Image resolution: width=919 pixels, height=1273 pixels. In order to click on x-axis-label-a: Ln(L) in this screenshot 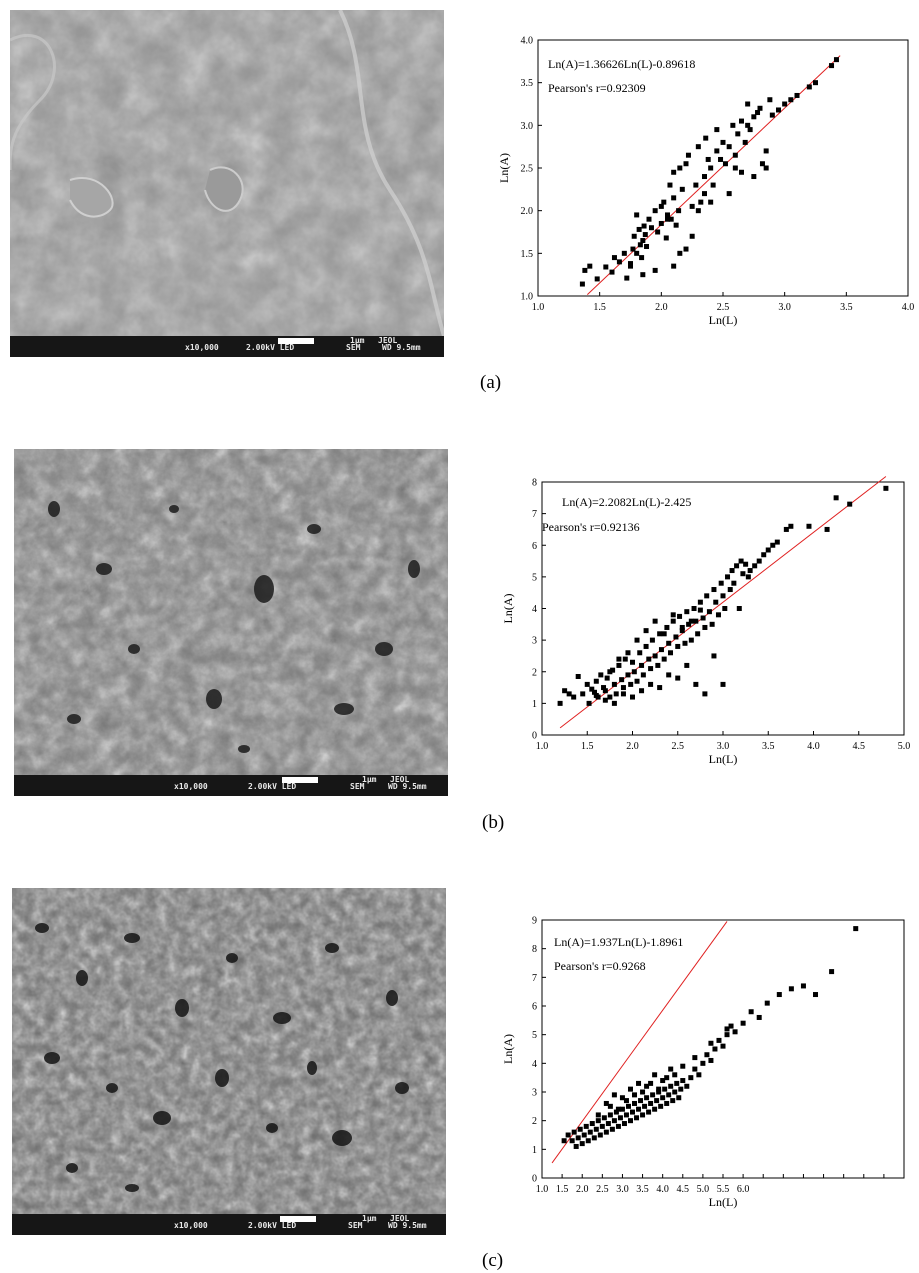, I will do `click(723, 320)`.